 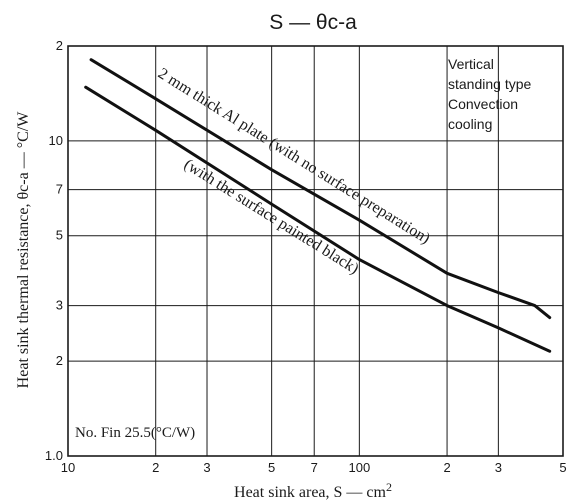 I want to click on y-tick-label: 7, so click(x=59, y=189).